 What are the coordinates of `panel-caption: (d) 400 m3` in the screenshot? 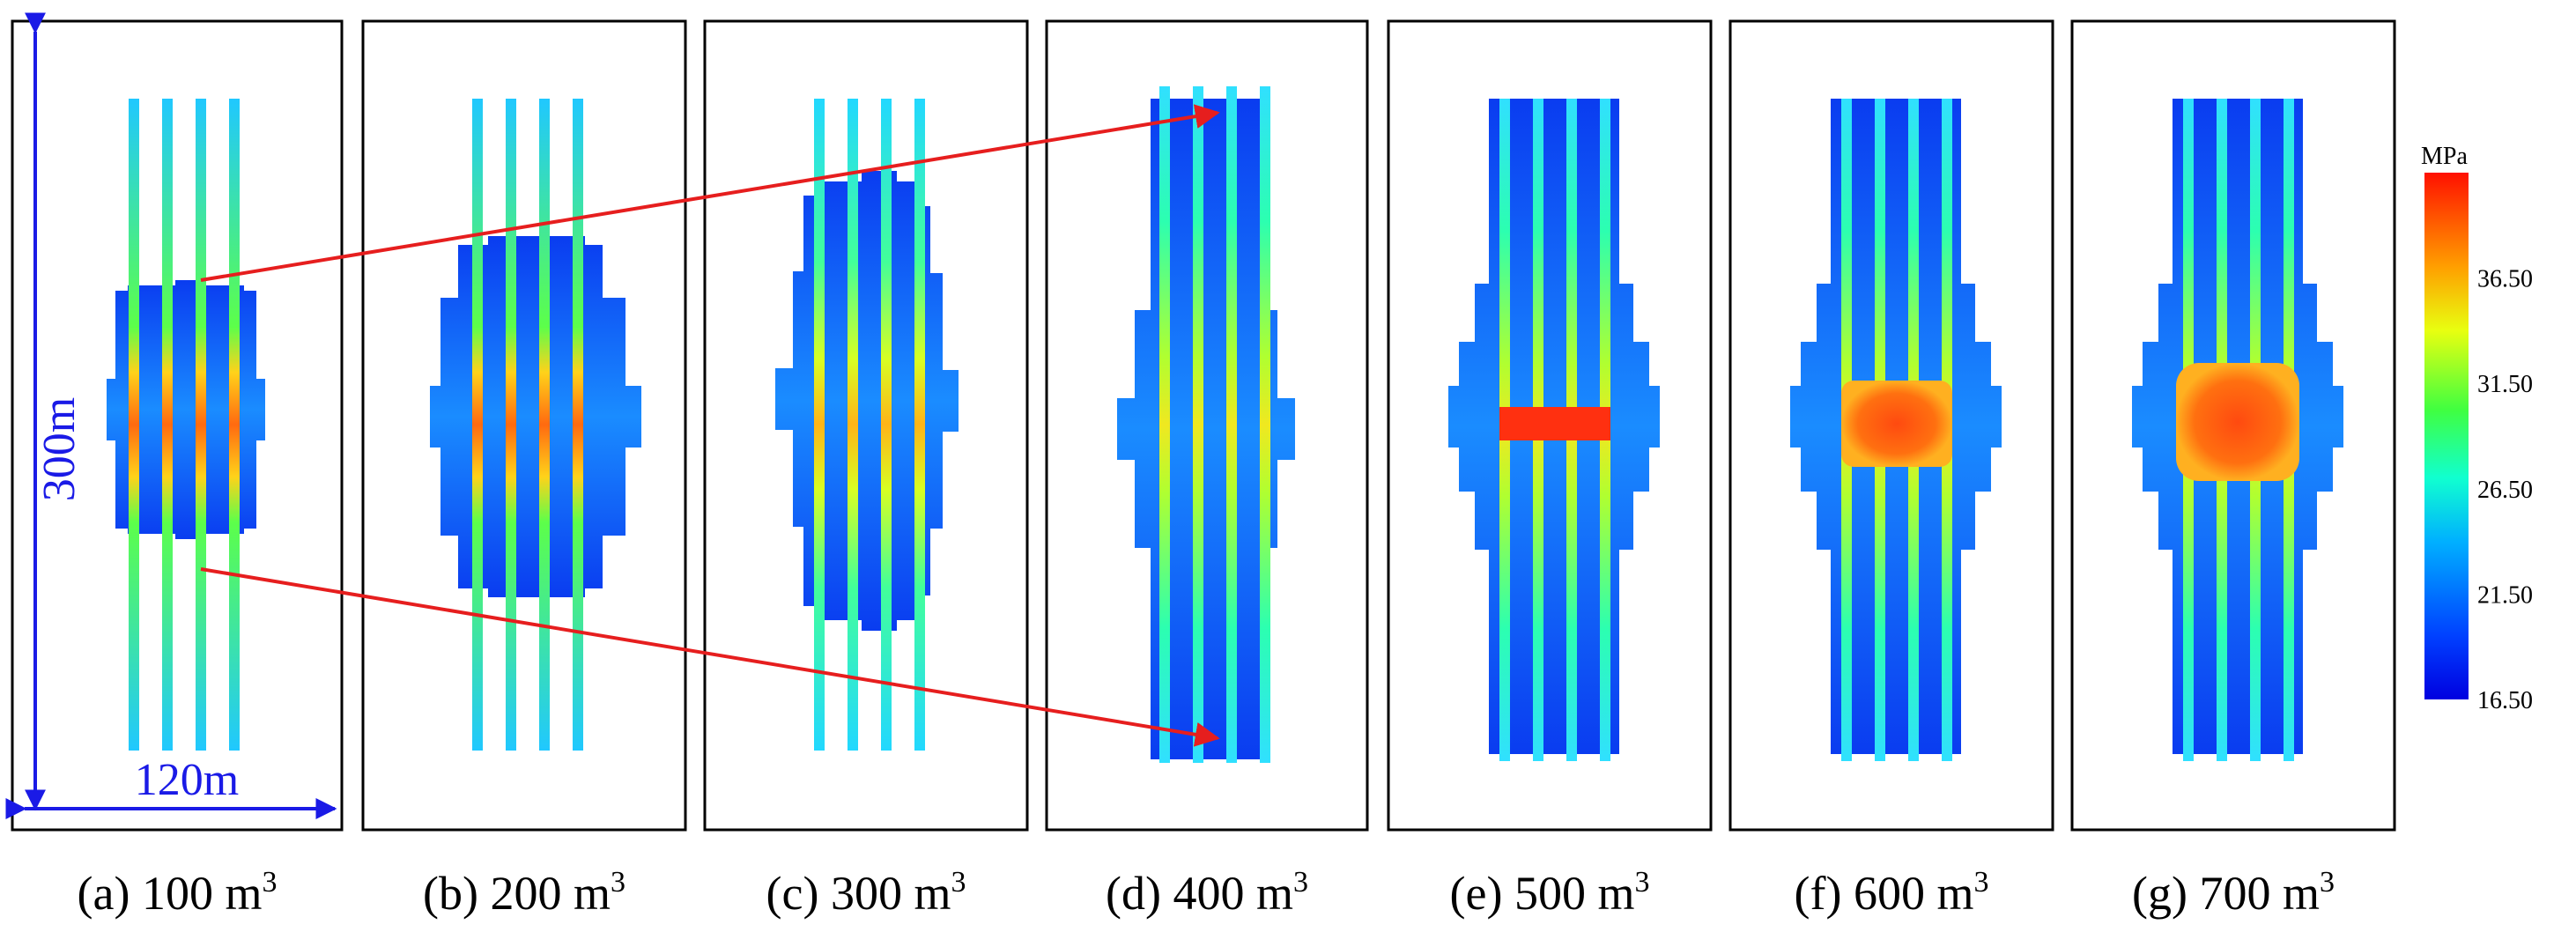 It's located at (1207, 893).